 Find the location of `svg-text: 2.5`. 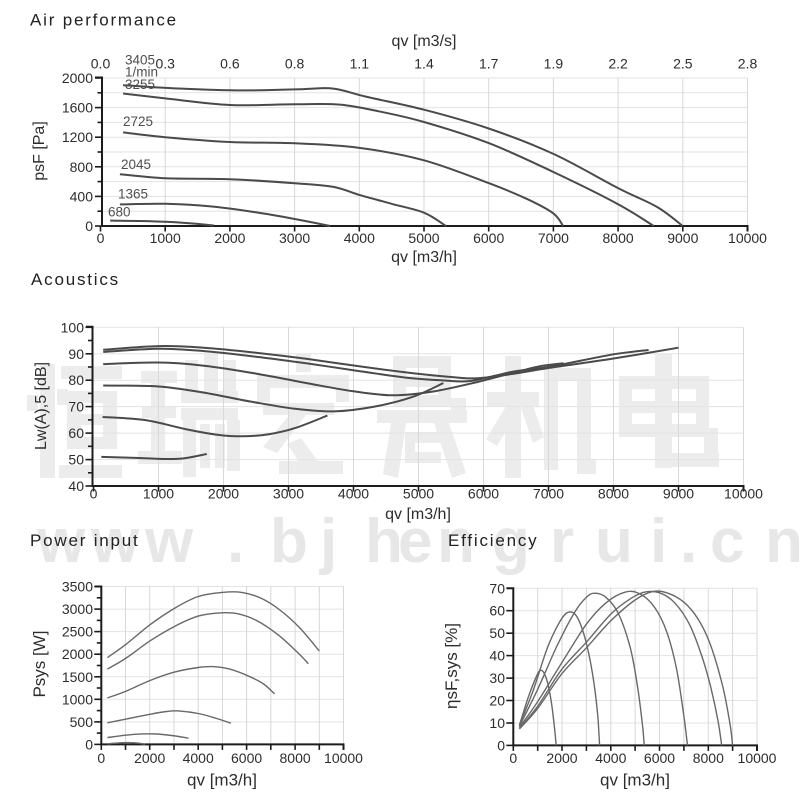

svg-text: 2.5 is located at coordinates (683, 64).